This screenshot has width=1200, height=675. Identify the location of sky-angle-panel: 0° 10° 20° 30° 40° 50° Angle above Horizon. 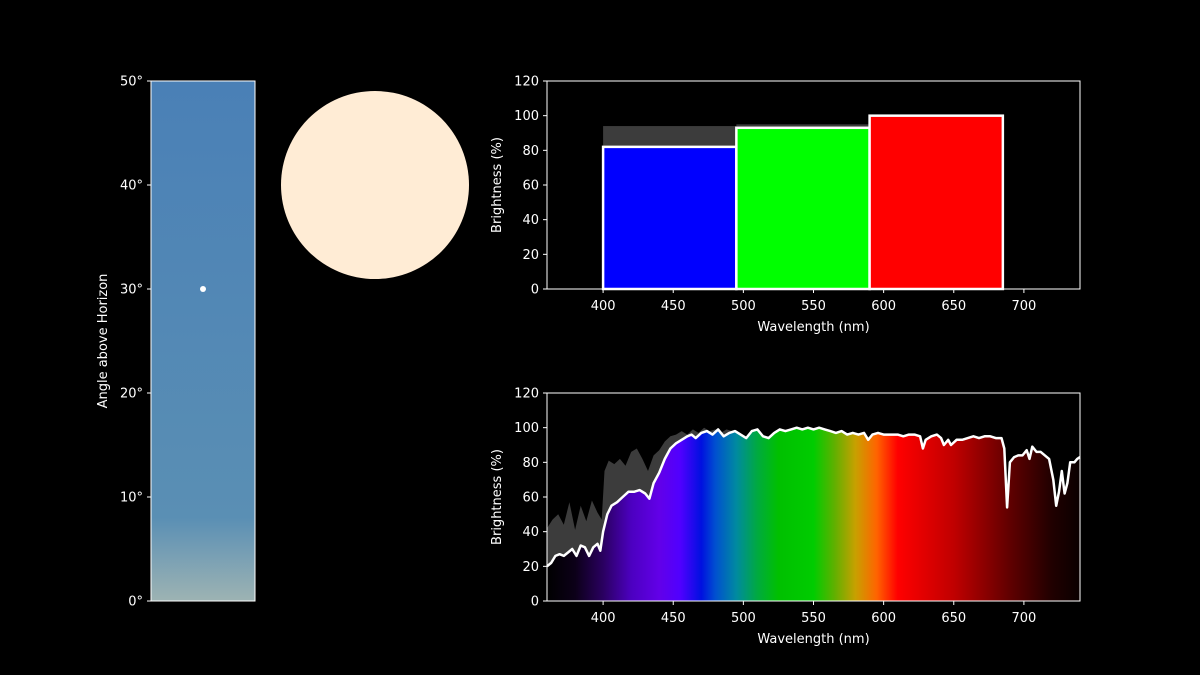
(176, 342).